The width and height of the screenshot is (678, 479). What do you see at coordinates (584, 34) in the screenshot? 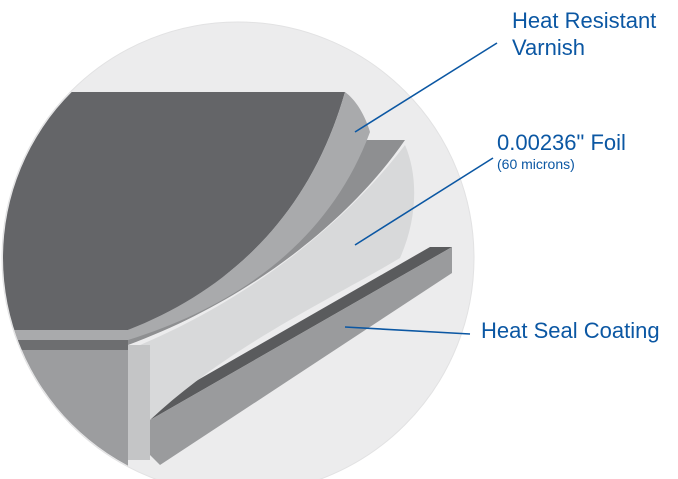
I see `varnish-label: Heat Resistant Varnish` at bounding box center [584, 34].